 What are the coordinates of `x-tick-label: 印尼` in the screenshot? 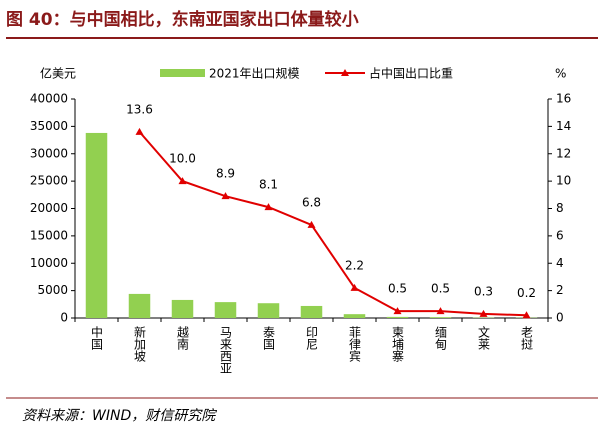 It's located at (312, 338).